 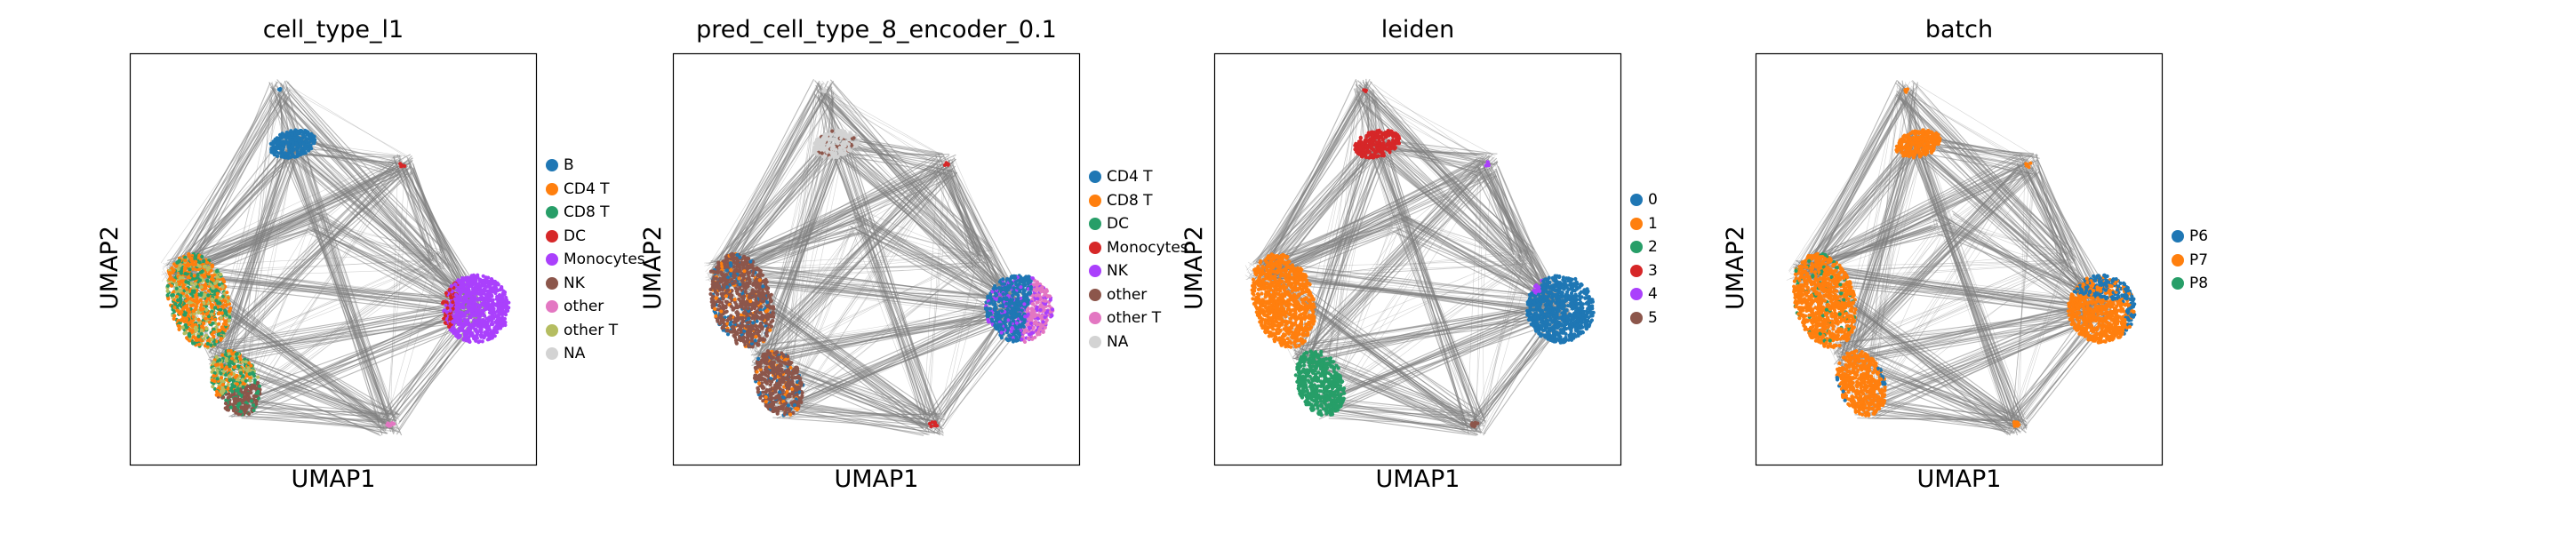 What do you see at coordinates (595, 237) in the screenshot?
I see `legend-item: DC` at bounding box center [595, 237].